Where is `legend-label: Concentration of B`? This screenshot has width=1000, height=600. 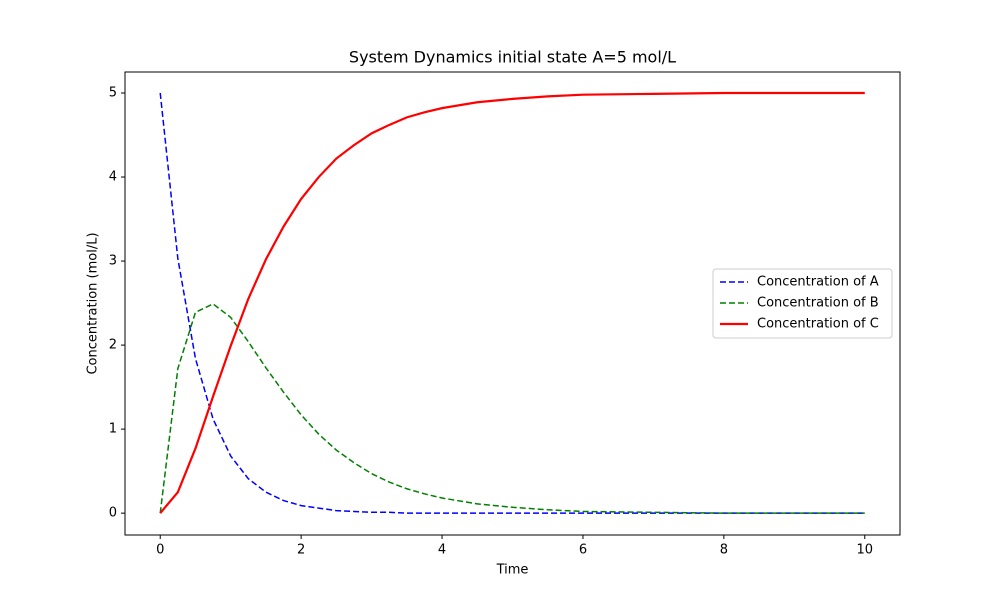 legend-label: Concentration of B is located at coordinates (818, 303).